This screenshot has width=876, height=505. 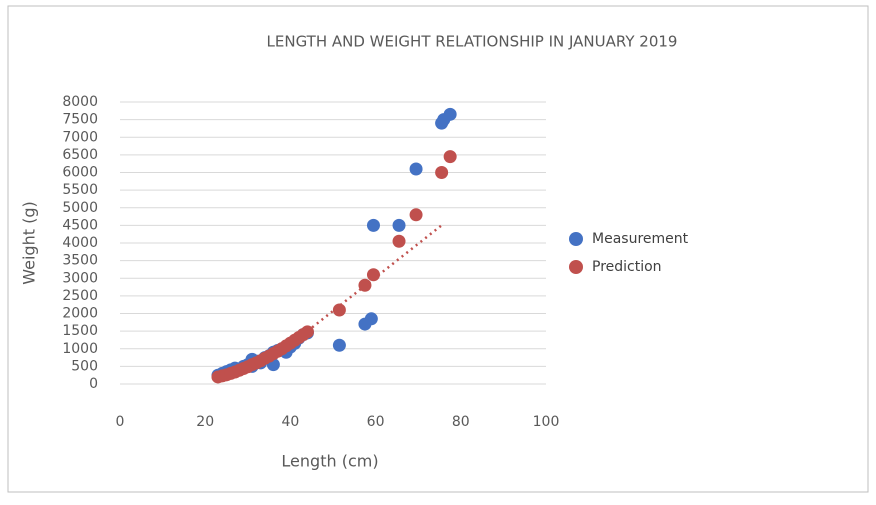 What do you see at coordinates (80, 137) in the screenshot?
I see `y-tick-label: 7000` at bounding box center [80, 137].